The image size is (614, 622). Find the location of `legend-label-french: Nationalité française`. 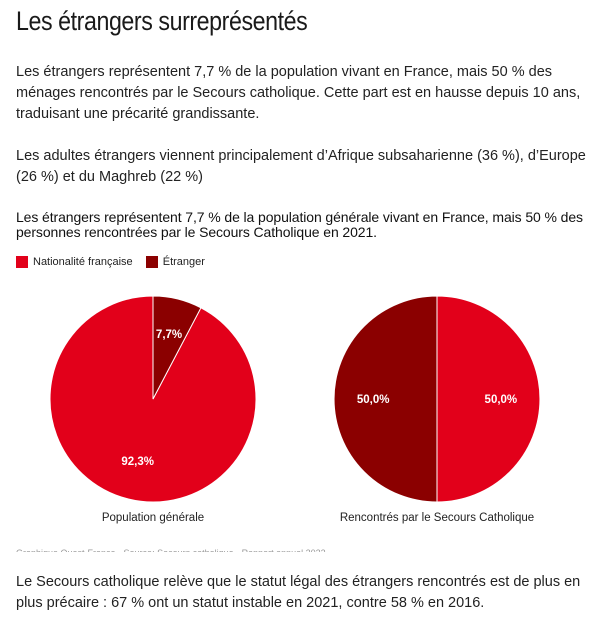

legend-label-french: Nationalité française is located at coordinates (83, 262).